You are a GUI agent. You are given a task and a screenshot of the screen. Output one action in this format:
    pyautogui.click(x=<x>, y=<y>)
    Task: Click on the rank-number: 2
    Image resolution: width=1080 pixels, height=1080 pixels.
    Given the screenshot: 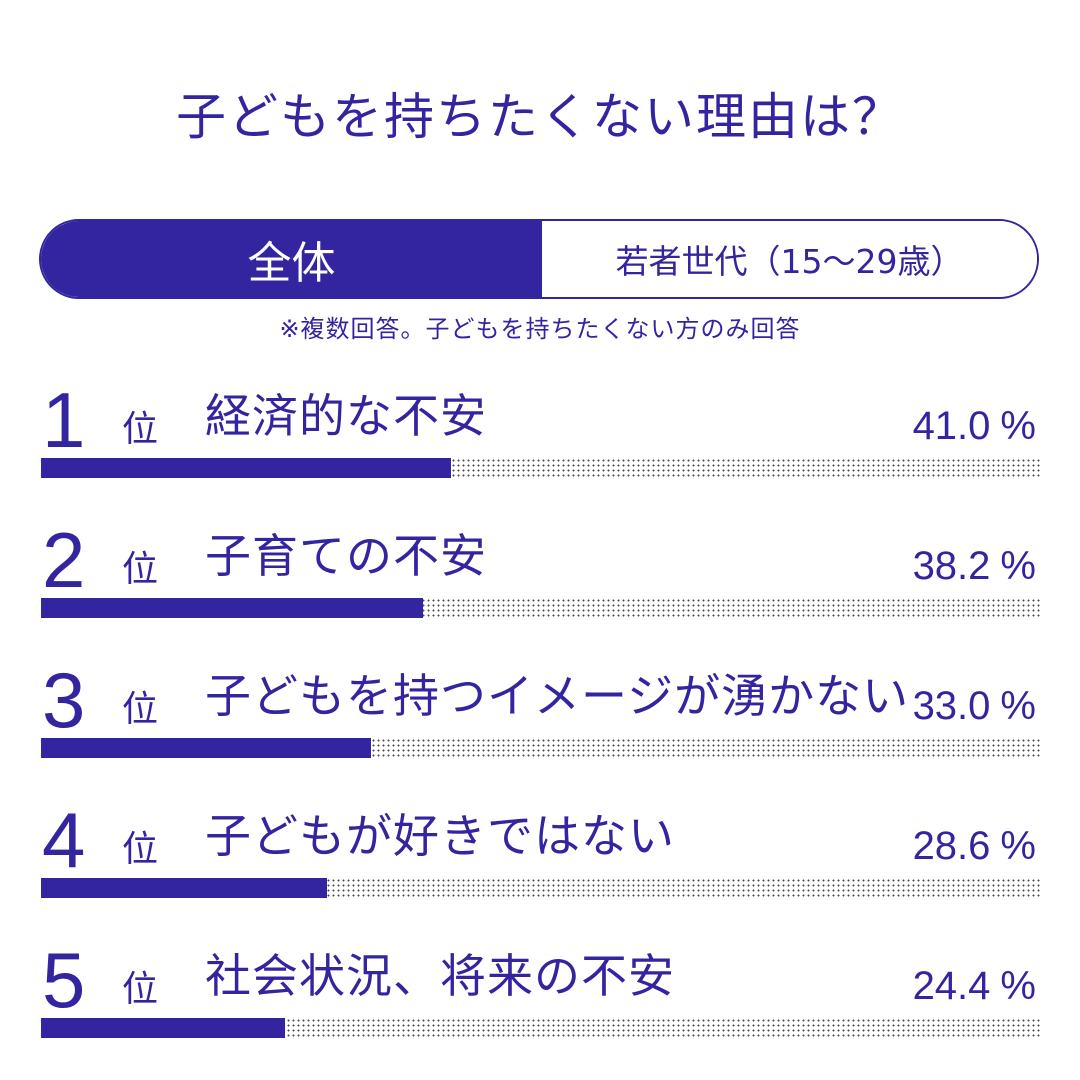 What is the action you would take?
    pyautogui.click(x=64, y=560)
    